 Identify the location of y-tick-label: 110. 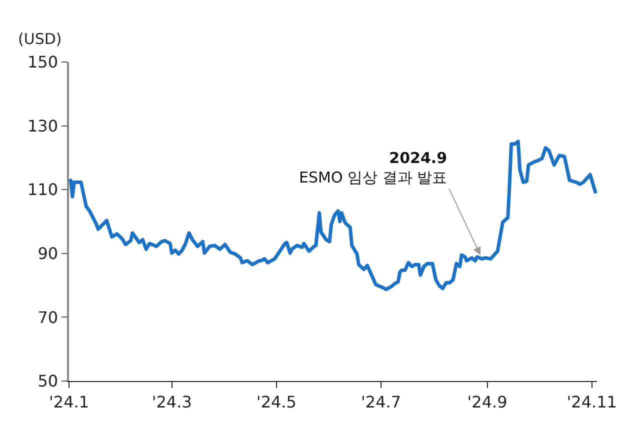
(43, 190).